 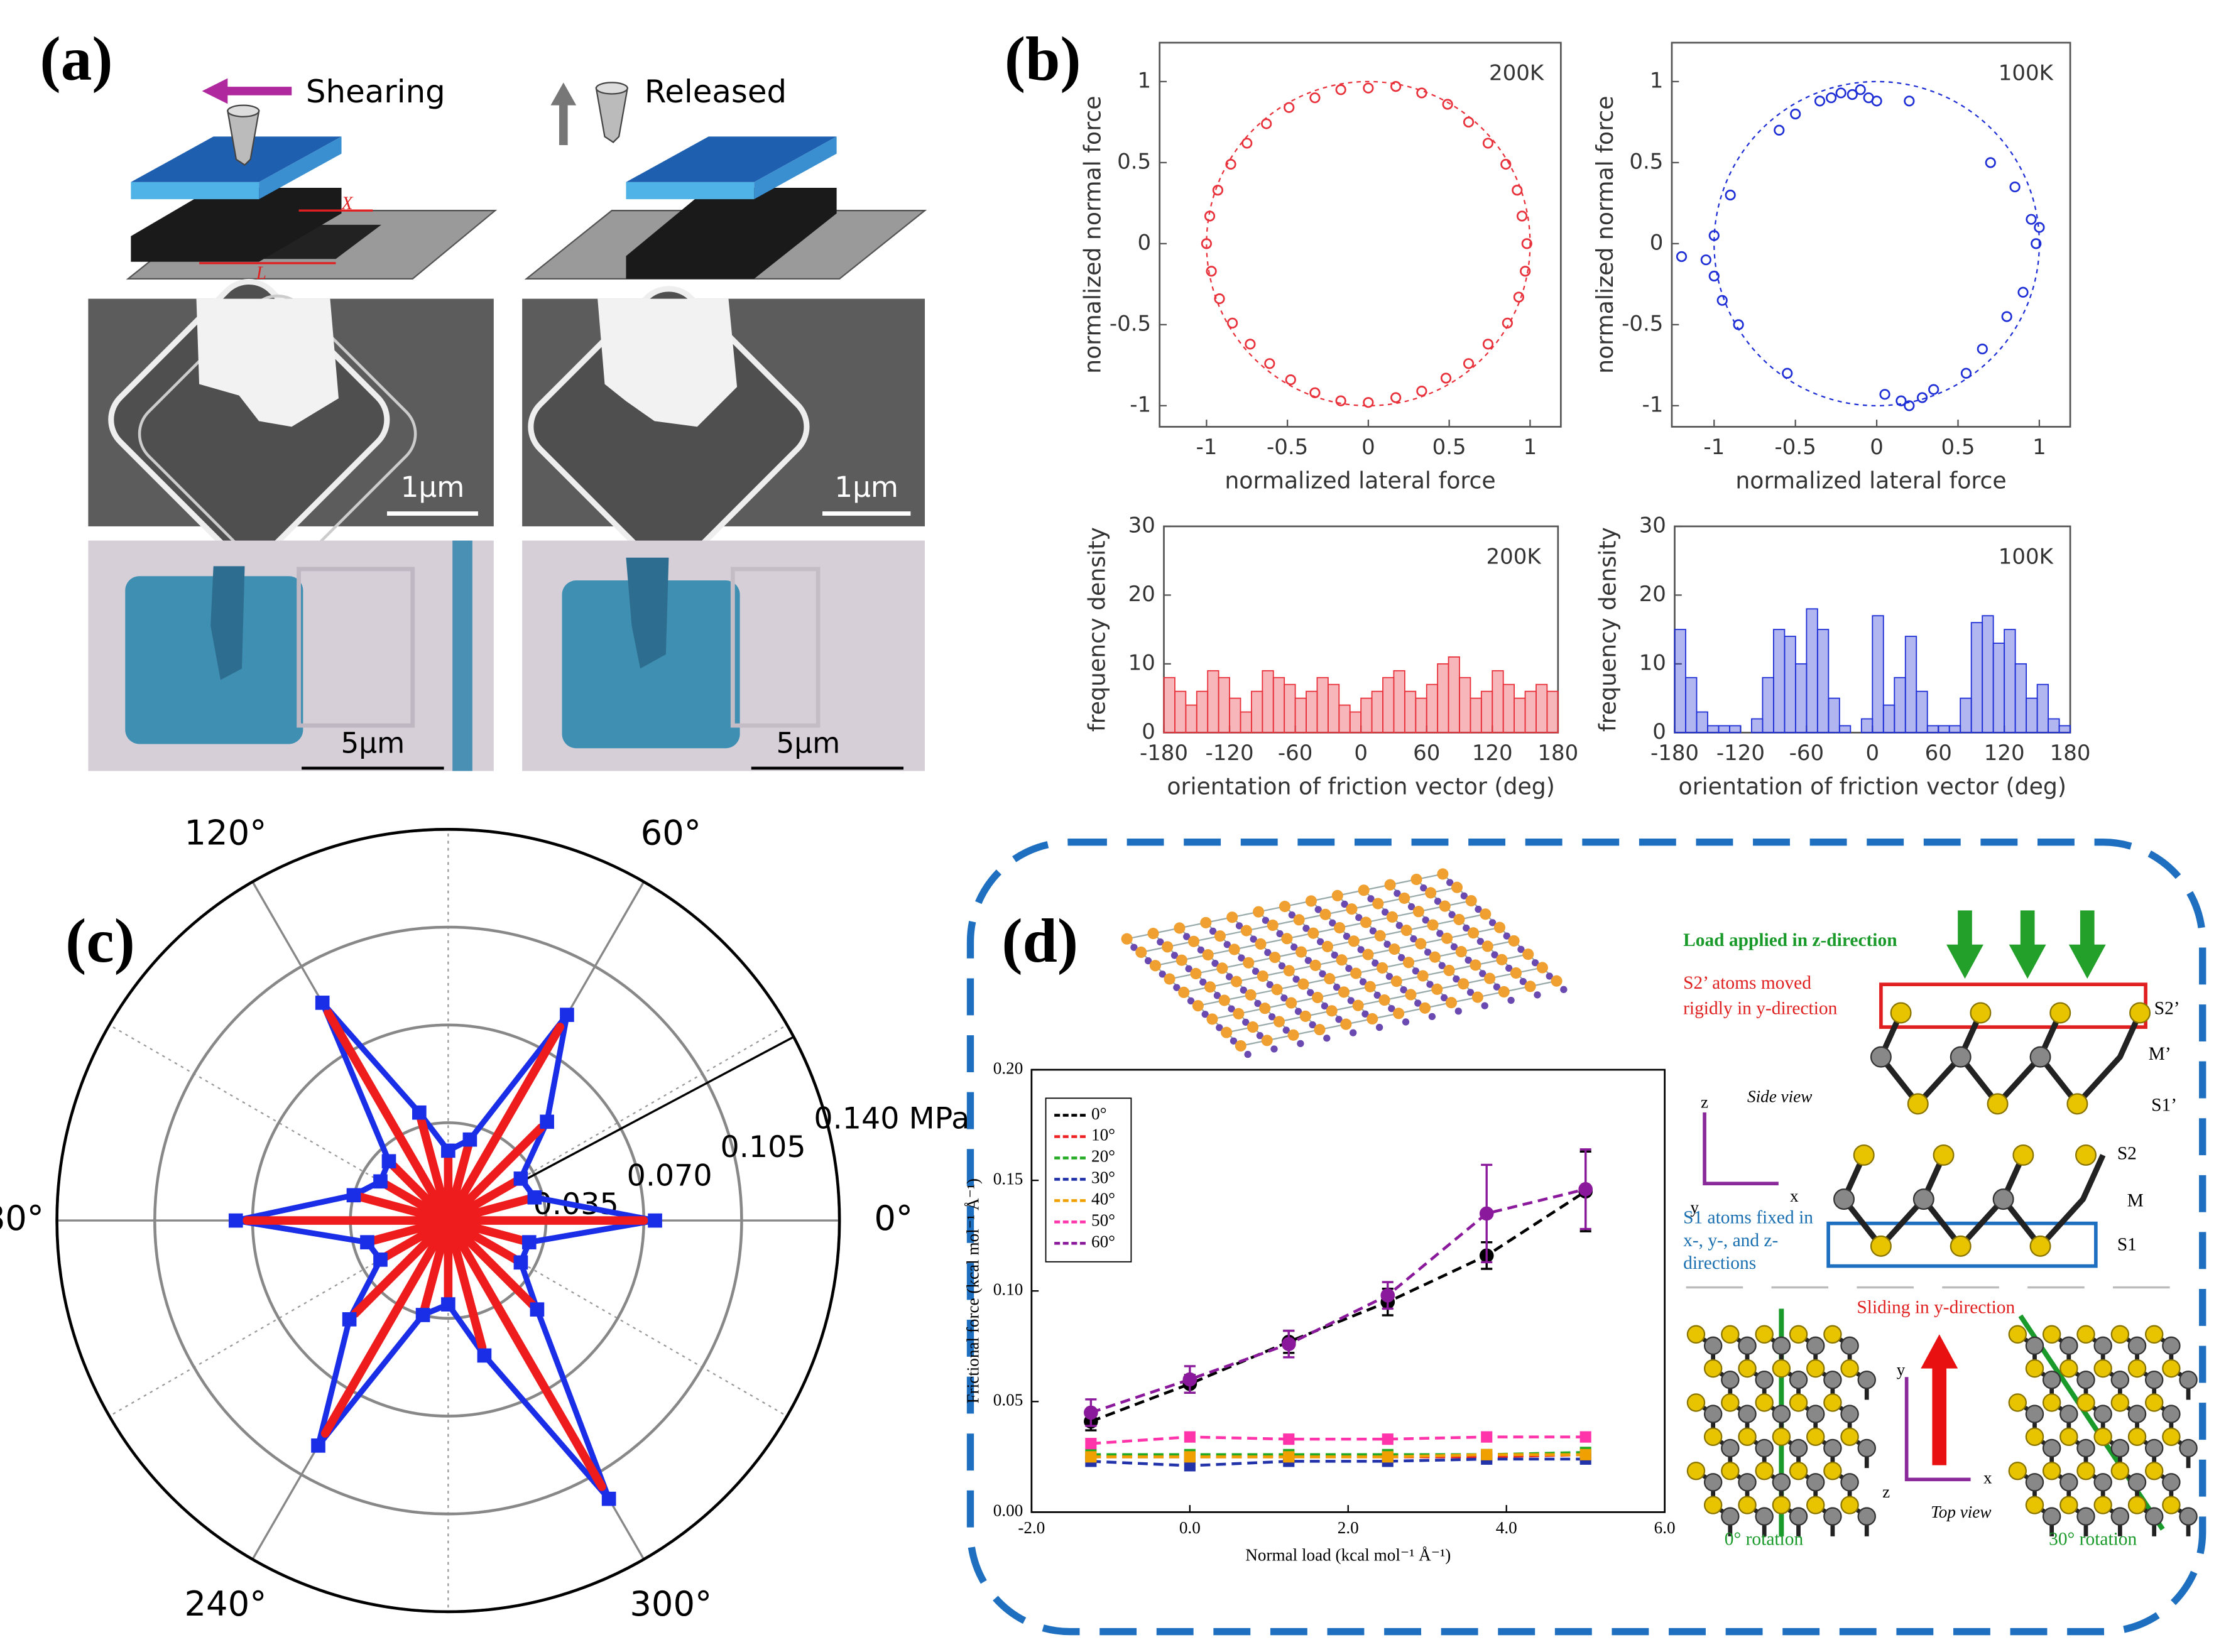 I want to click on diagram-label: Top view, so click(x=1961, y=1512).